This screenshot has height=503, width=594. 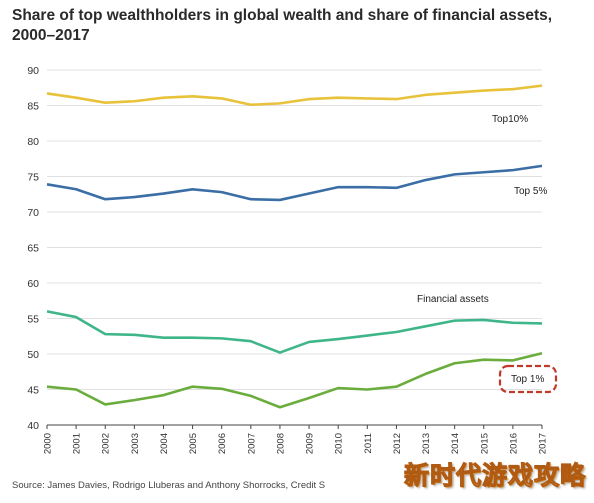 I want to click on y-tick-90: 90, so click(x=33, y=71).